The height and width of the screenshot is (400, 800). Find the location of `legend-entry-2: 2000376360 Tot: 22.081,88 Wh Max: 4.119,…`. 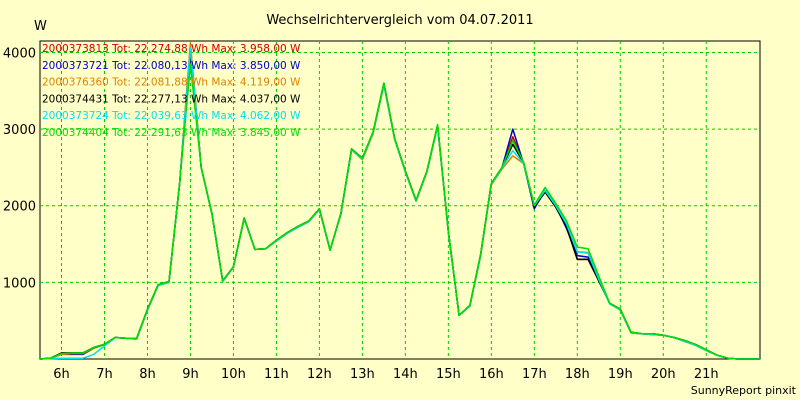

legend-entry-2: 2000376360 Tot: 22.081,88 Wh Max: 4.119,… is located at coordinates (171, 83).